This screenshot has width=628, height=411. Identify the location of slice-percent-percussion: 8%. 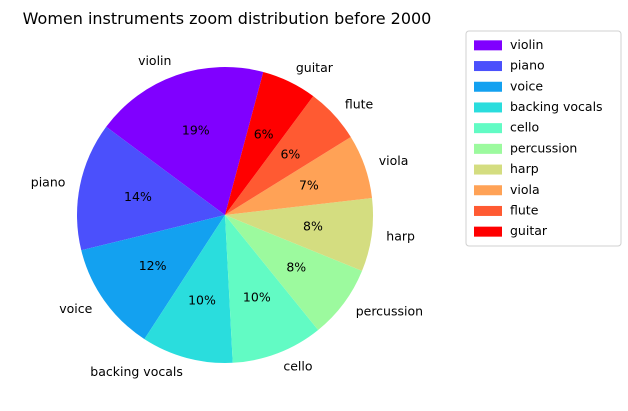
(296, 266).